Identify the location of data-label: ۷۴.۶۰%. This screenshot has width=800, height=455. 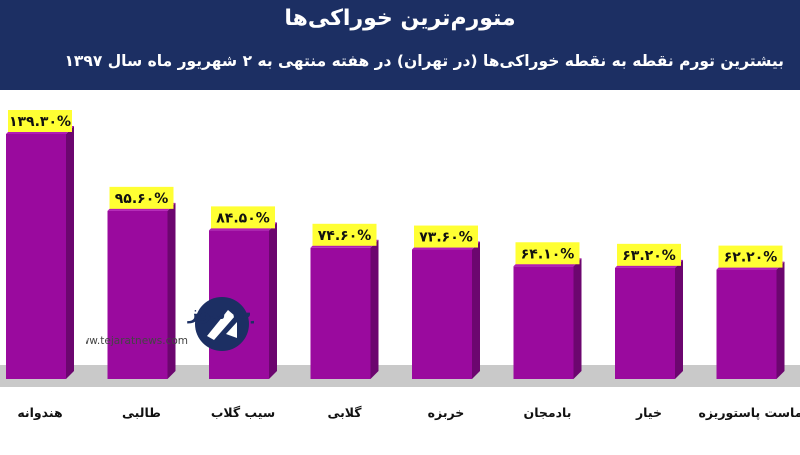
(345, 236).